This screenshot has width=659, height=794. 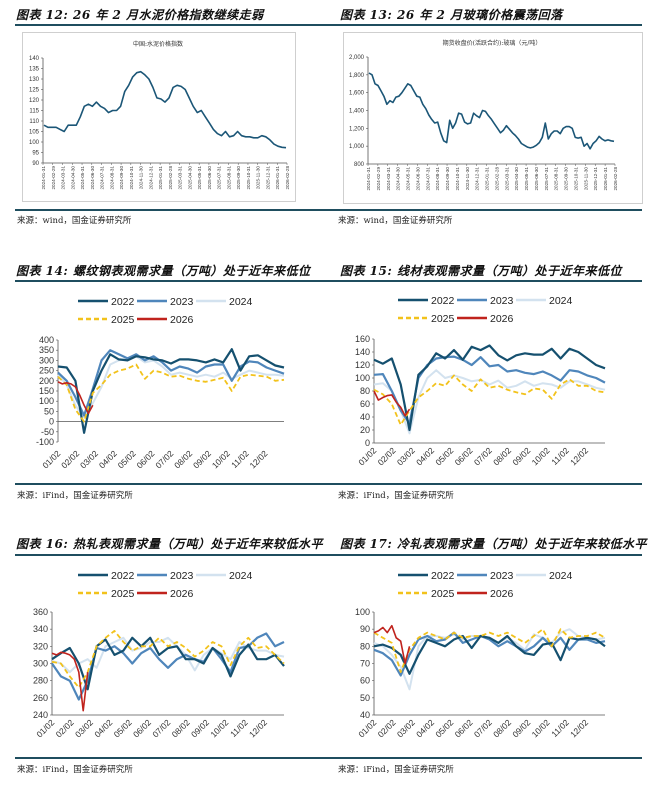 I want to click on y-tick-label: 60, so click(x=365, y=681).